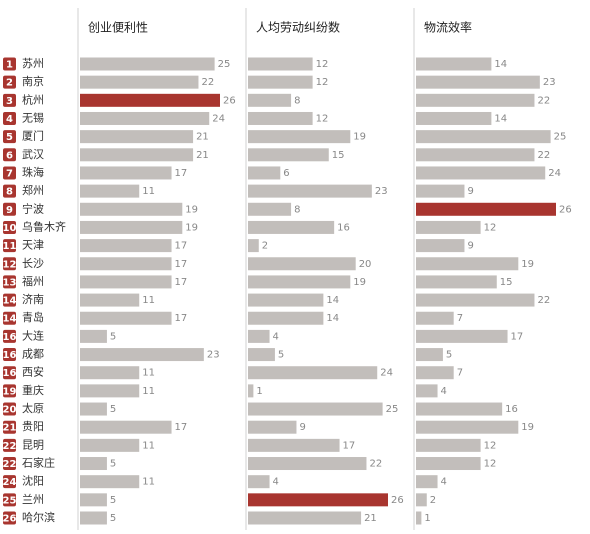 The image size is (590, 534). What do you see at coordinates (543, 300) in the screenshot?
I see `value-label: 22` at bounding box center [543, 300].